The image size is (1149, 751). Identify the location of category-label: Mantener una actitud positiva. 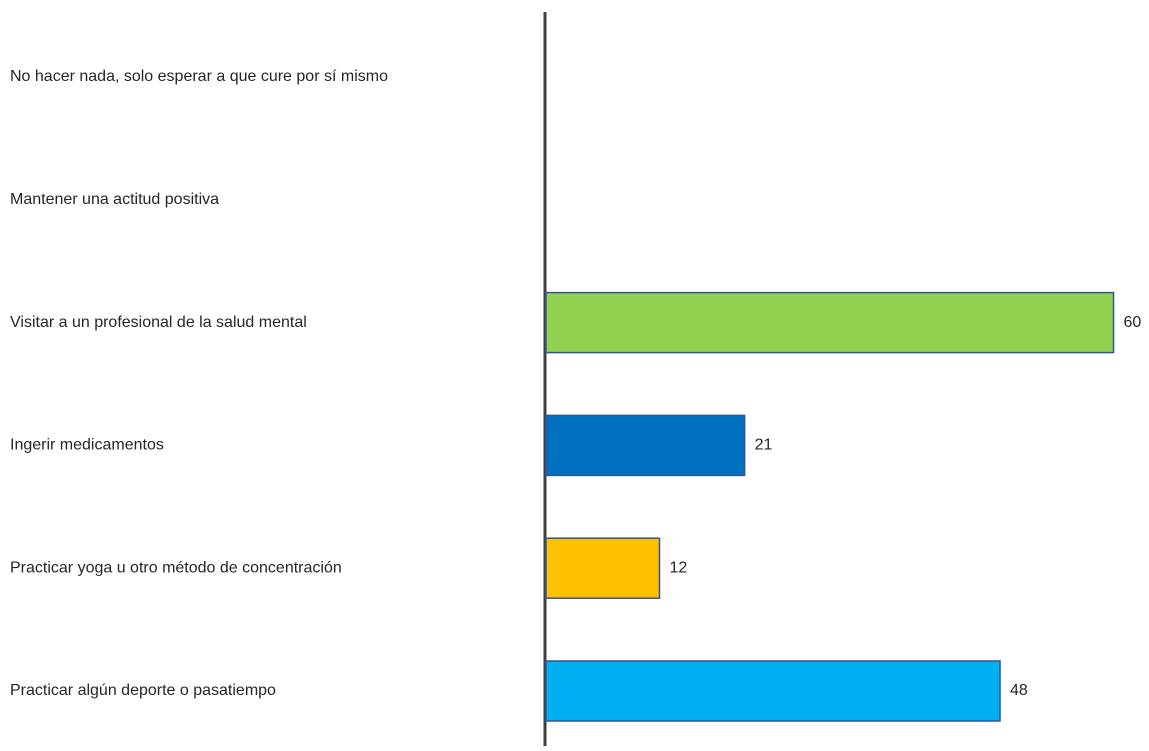
(114, 199).